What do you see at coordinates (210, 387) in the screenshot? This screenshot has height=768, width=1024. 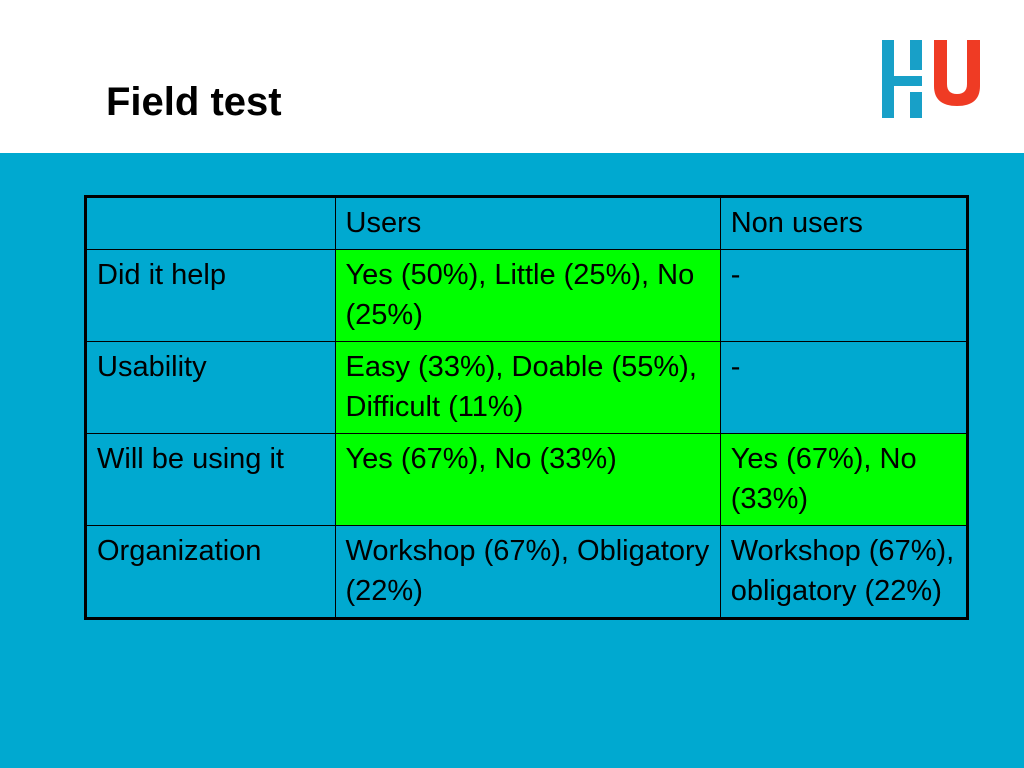 I see `row-label: Usability` at bounding box center [210, 387].